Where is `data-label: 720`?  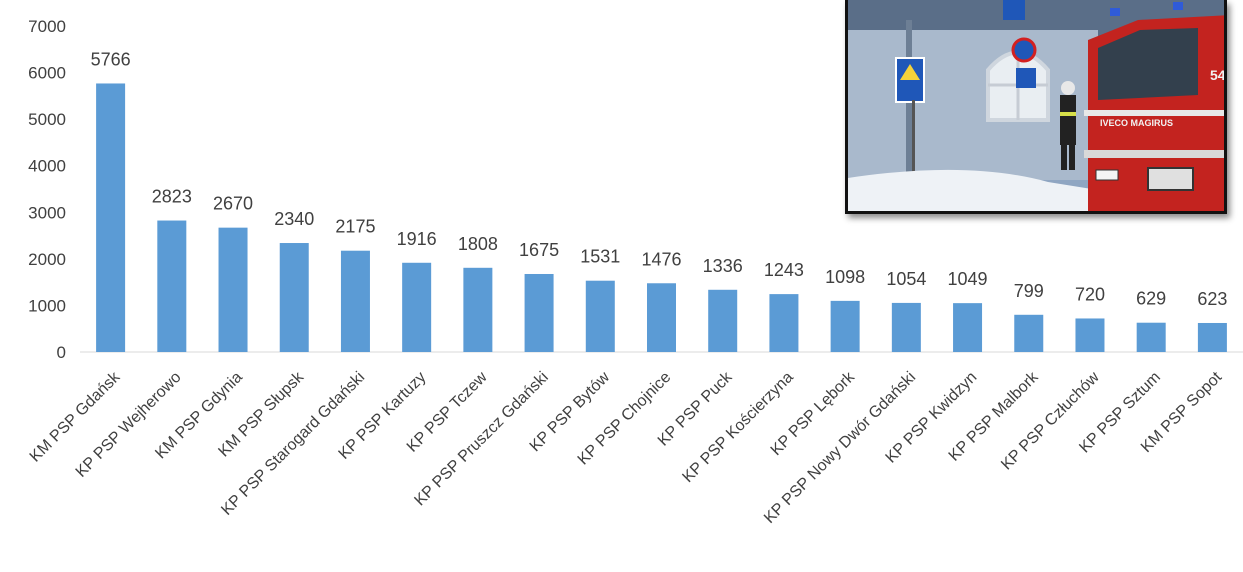 data-label: 720 is located at coordinates (1090, 294).